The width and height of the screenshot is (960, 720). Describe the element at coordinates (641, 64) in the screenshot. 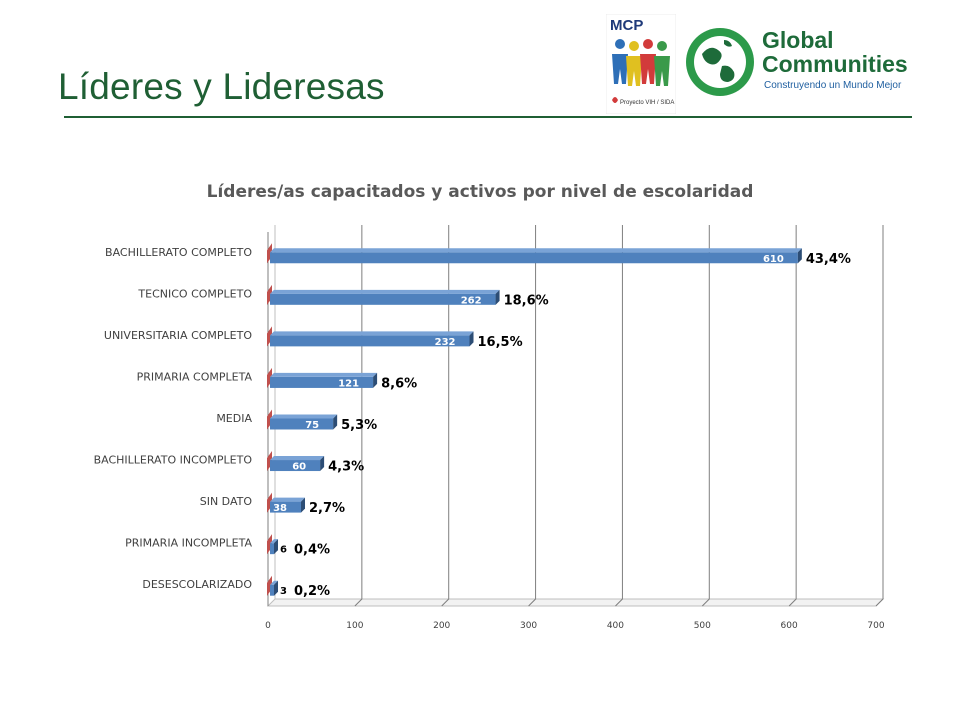

I see `mcp-logo: MCP Proyecto VIH / SIDA` at that location.